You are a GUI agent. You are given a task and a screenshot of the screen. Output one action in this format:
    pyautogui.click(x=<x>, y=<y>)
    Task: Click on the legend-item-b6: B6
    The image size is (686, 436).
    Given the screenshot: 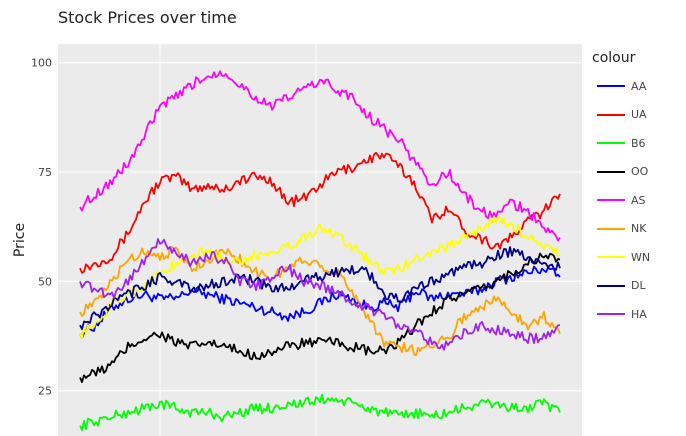 What is the action you would take?
    pyautogui.click(x=637, y=143)
    